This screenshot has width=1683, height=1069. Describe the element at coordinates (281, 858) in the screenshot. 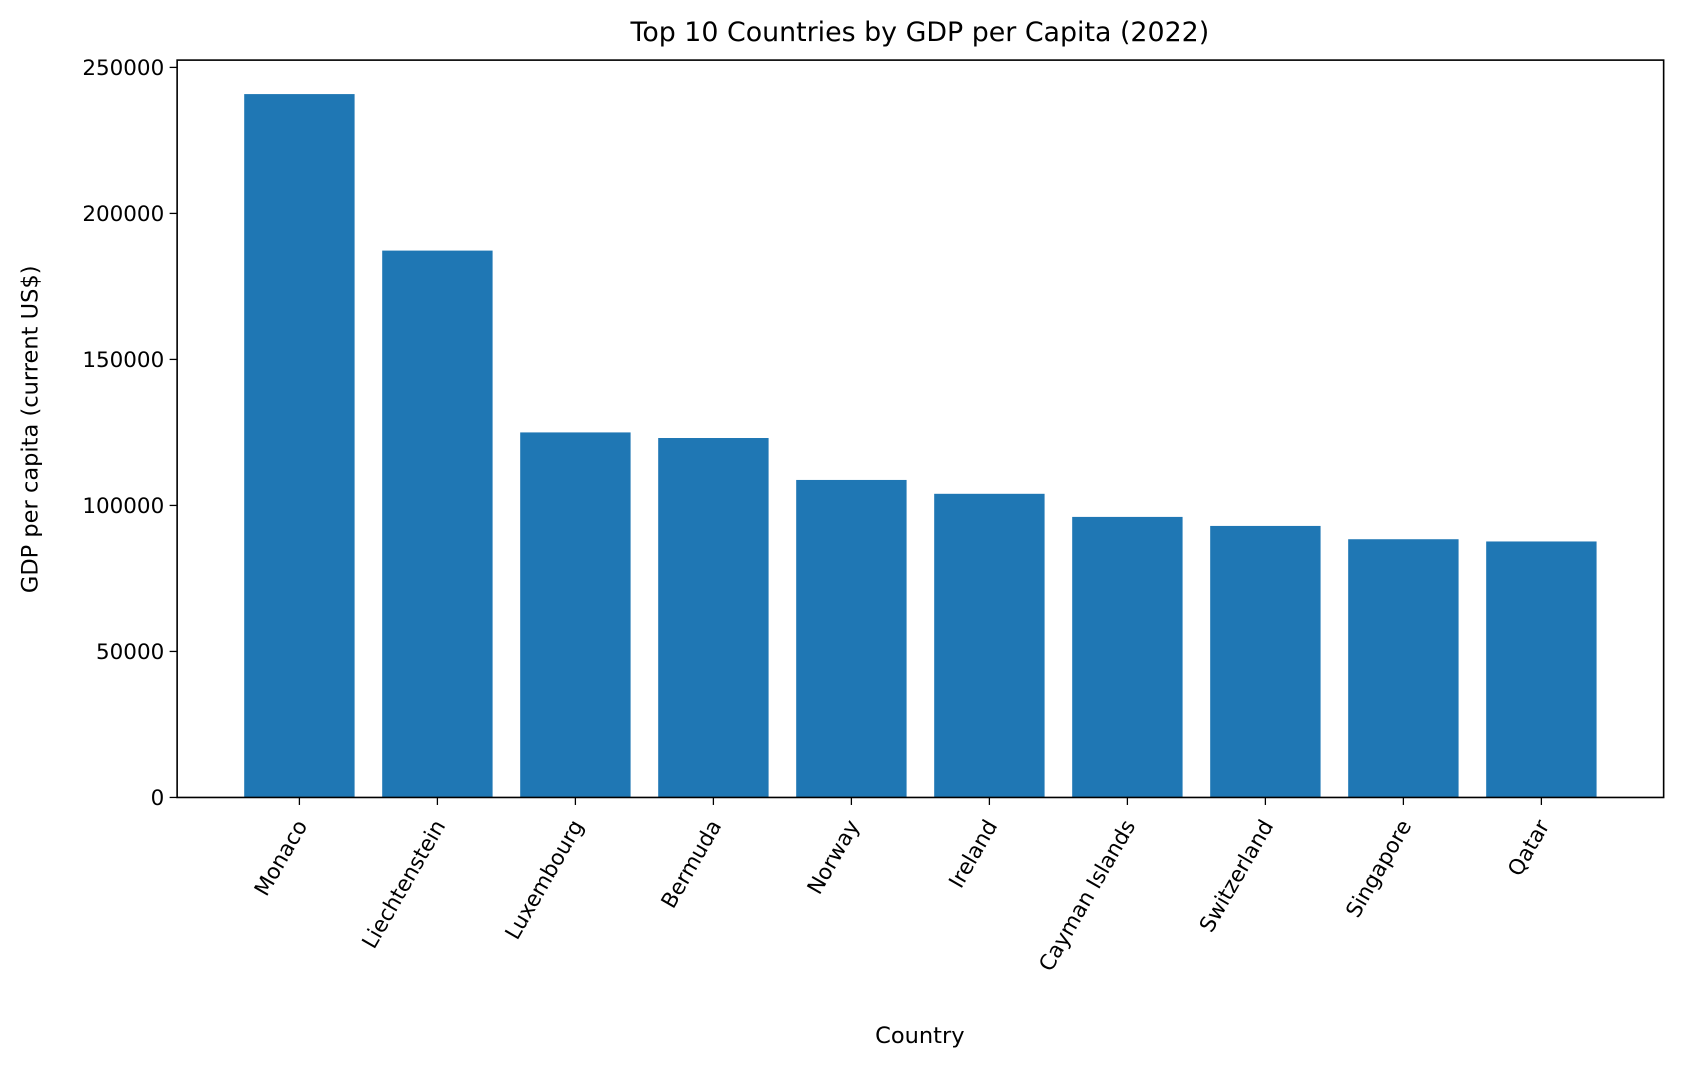

I see `x-tick-label: Monaco` at that location.